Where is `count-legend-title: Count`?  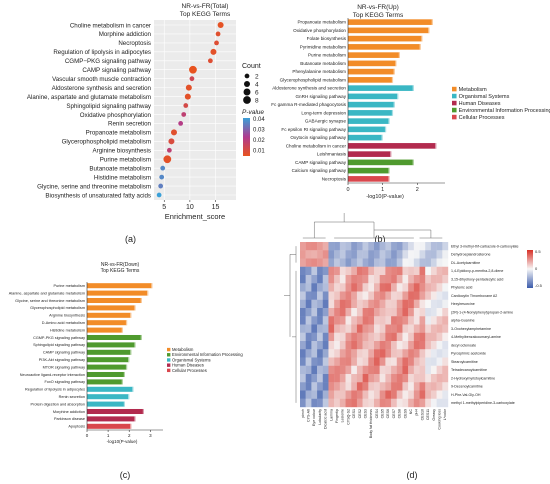 count-legend-title: Count is located at coordinates (251, 66).